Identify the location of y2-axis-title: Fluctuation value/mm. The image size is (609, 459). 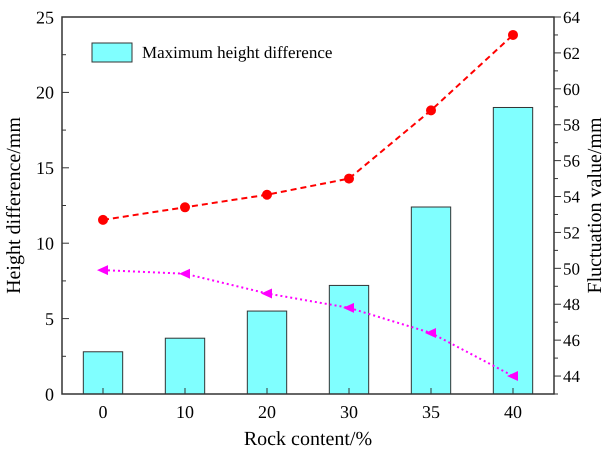
(595, 205).